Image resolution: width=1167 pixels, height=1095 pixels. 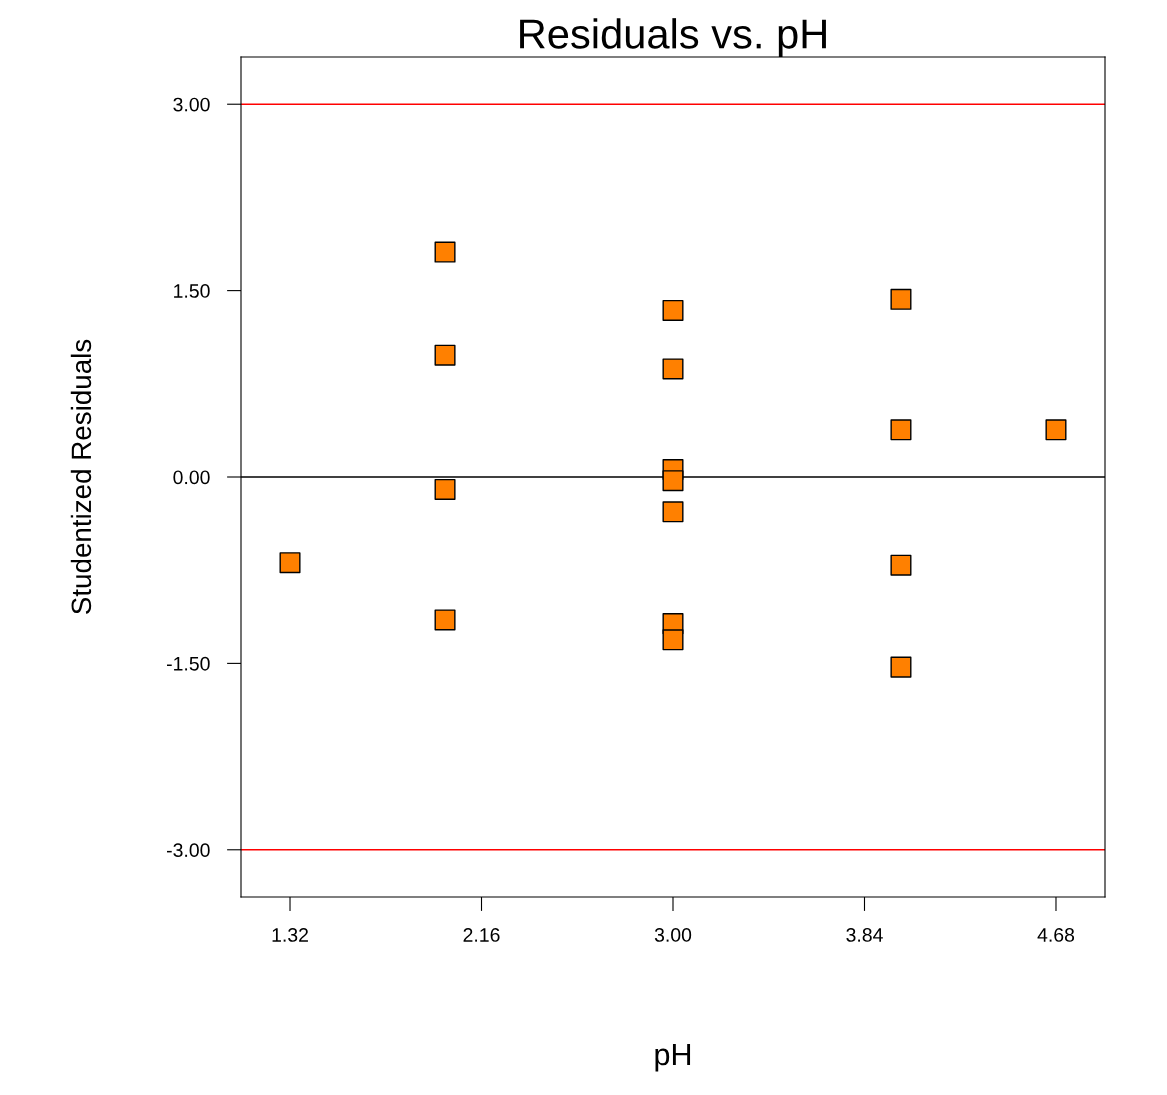 I want to click on y-axis-title: Studentized Residuals, so click(x=81, y=476).